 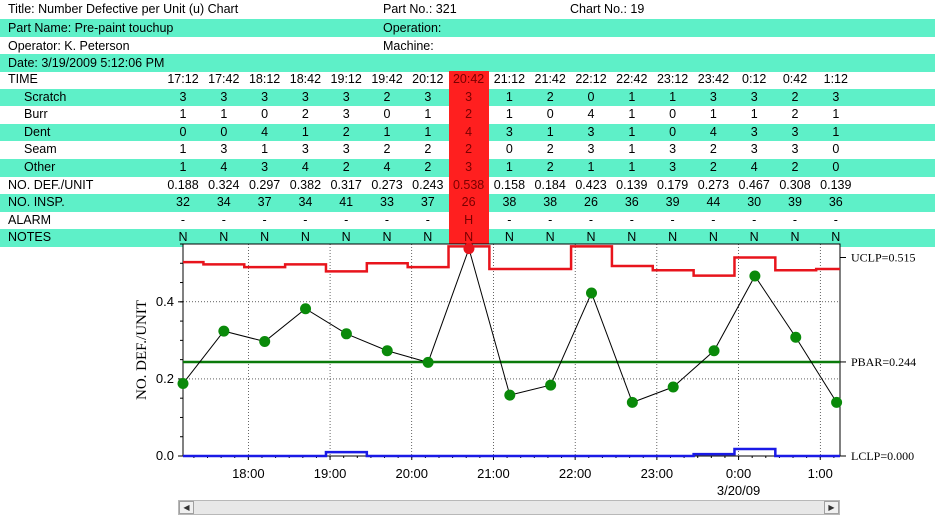 I want to click on table-cell: 32, so click(x=183, y=202).